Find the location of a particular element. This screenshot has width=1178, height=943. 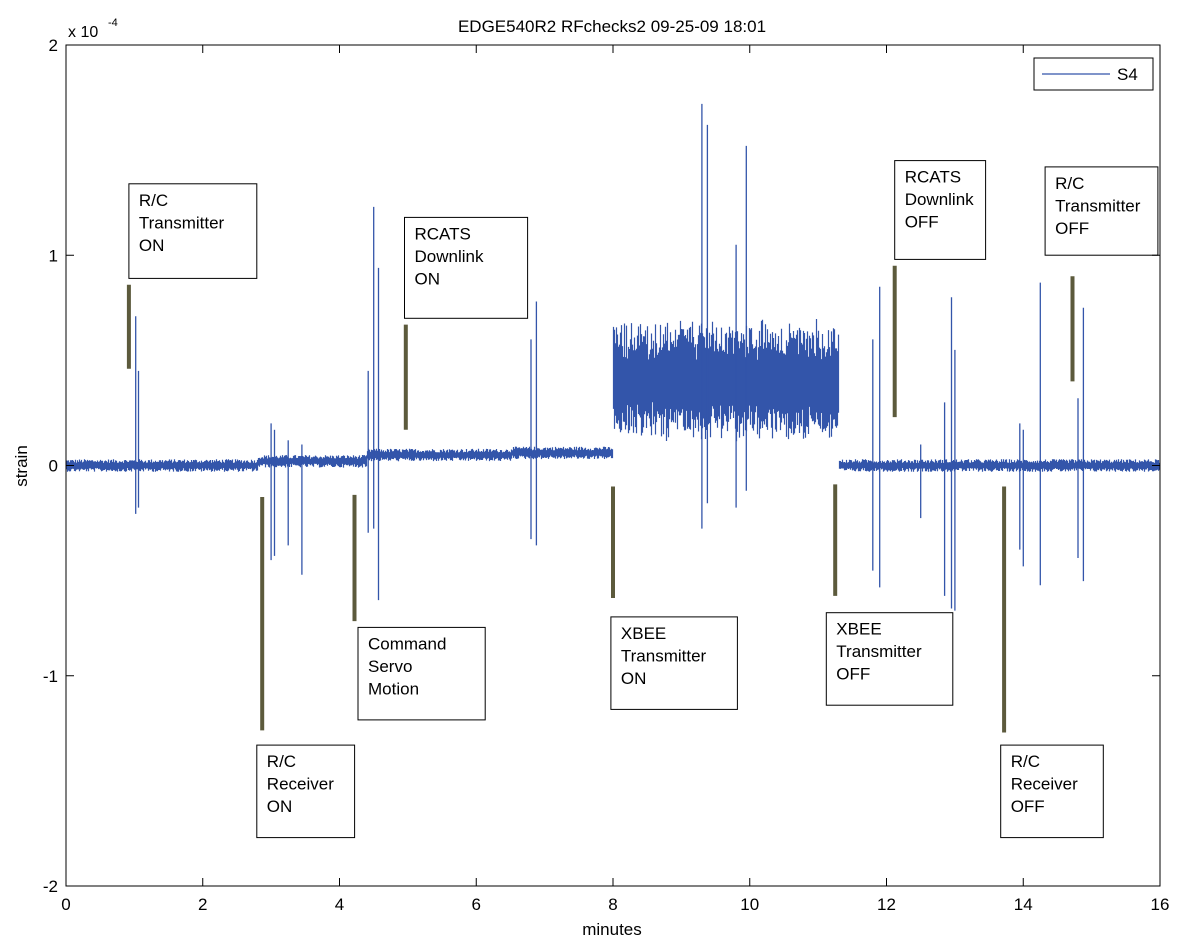

y-axis-label: strain is located at coordinates (21, 466).